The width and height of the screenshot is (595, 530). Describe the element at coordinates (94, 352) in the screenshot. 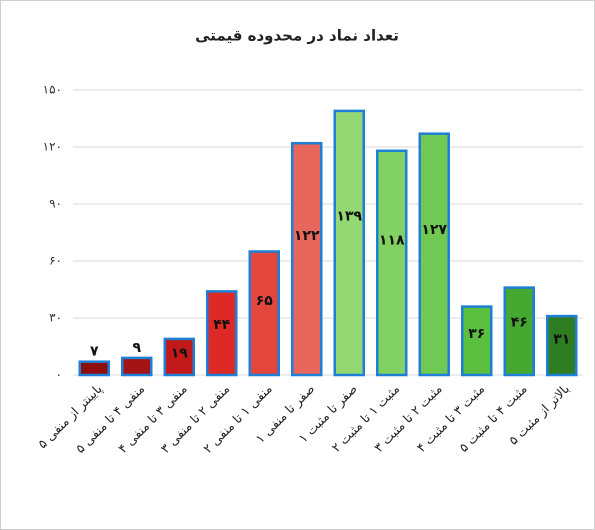

I see `data-label: ۷` at that location.